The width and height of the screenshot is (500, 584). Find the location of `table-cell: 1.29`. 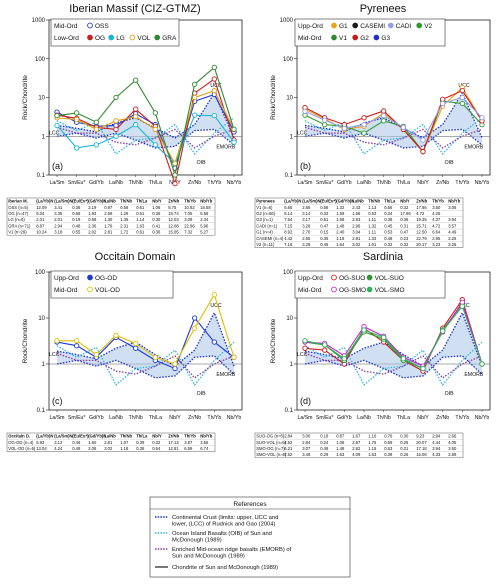

table-cell: 1.29 is located at coordinates (124, 213).